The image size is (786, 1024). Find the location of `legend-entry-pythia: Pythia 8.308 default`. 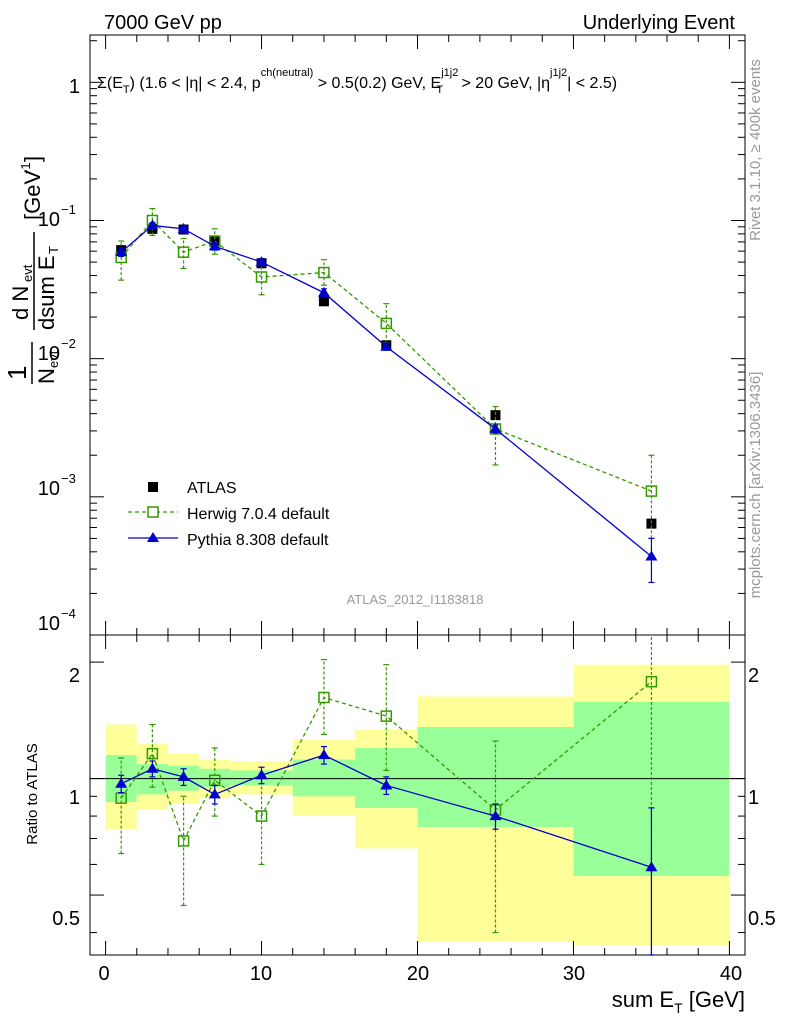

legend-entry-pythia: Pythia 8.308 default is located at coordinates (228, 540).